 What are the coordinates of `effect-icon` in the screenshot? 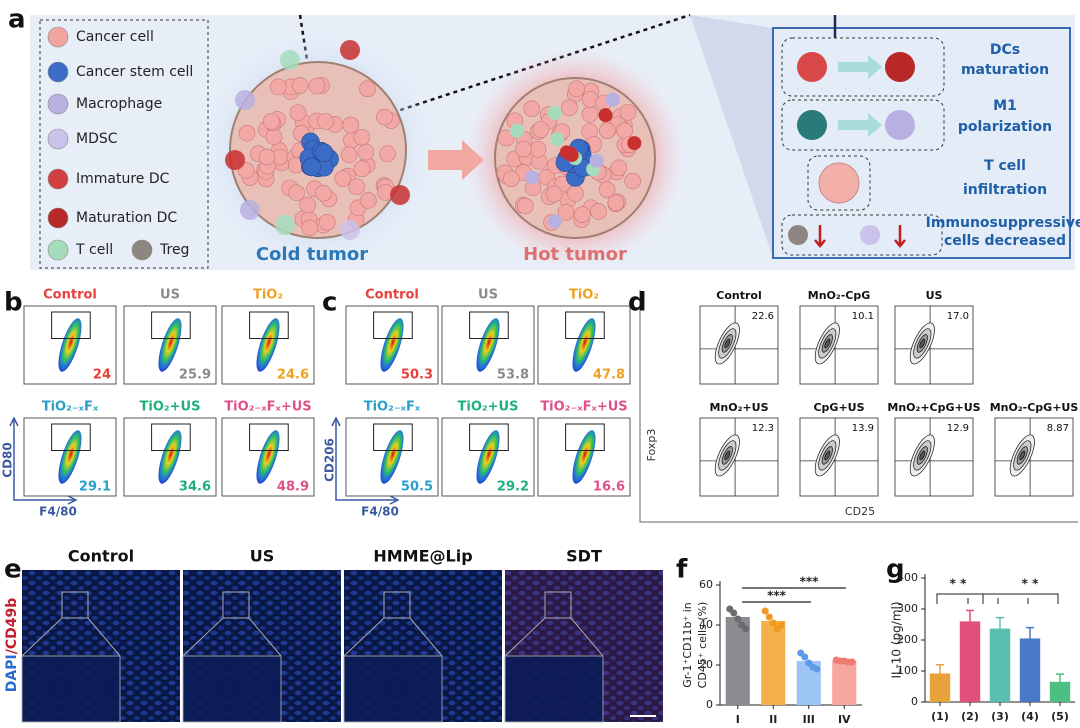 It's located at (900, 67).